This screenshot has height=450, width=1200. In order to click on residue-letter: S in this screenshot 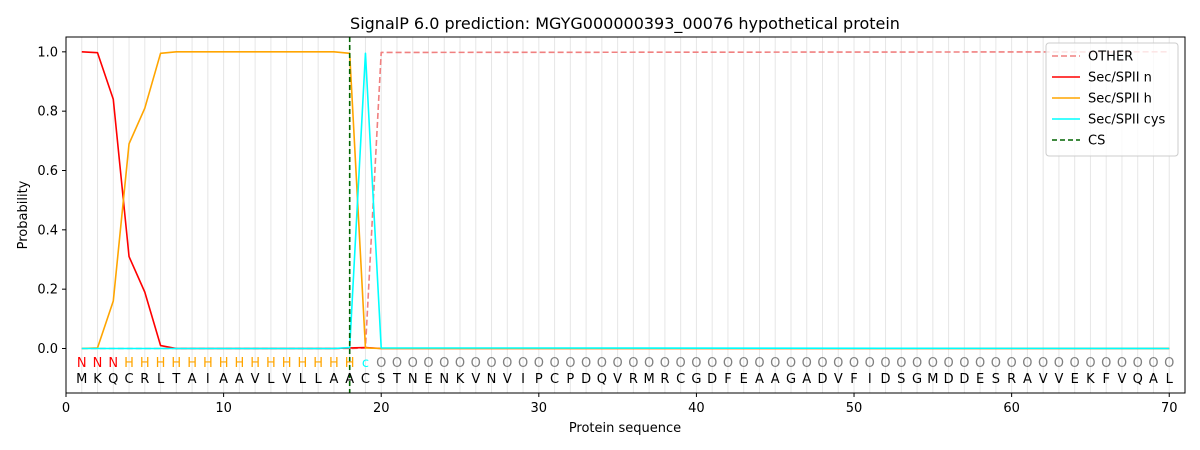, I will do `click(381, 379)`.